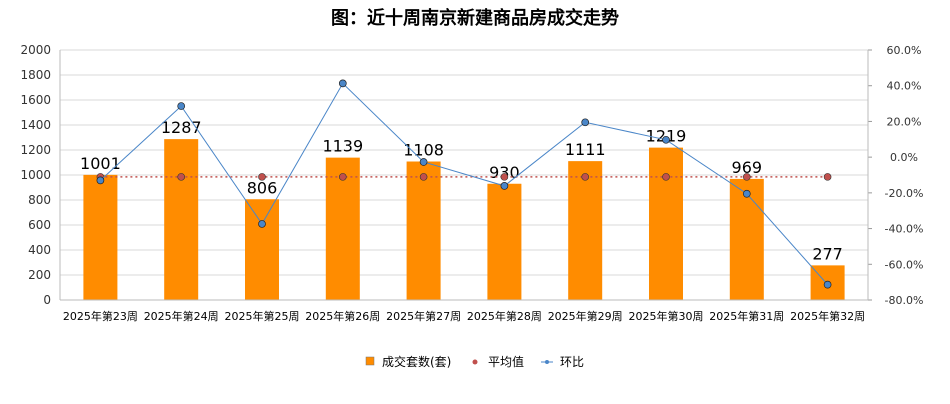  I want to click on y2-tick-label: 60.0%, so click(904, 50).